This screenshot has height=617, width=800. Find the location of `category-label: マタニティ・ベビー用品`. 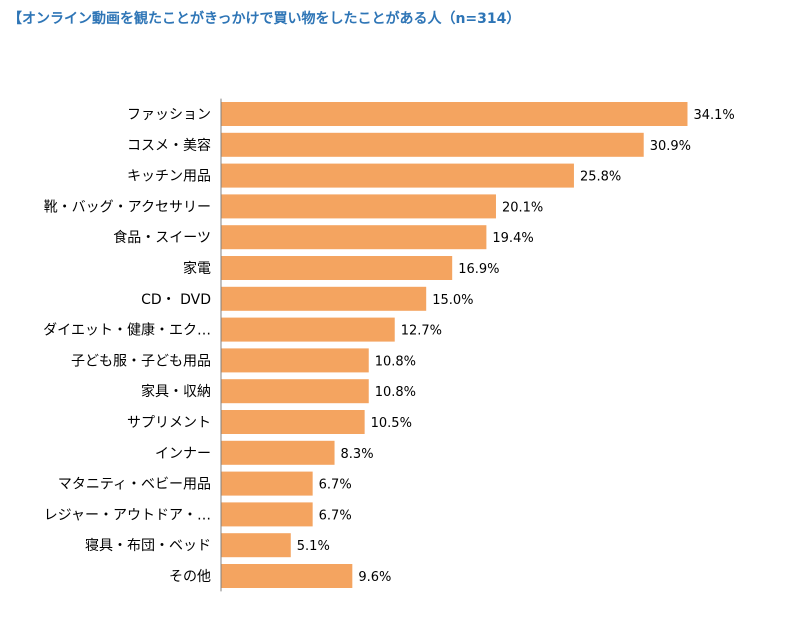

category-label: マタニティ・ベビー用品 is located at coordinates (134, 485).